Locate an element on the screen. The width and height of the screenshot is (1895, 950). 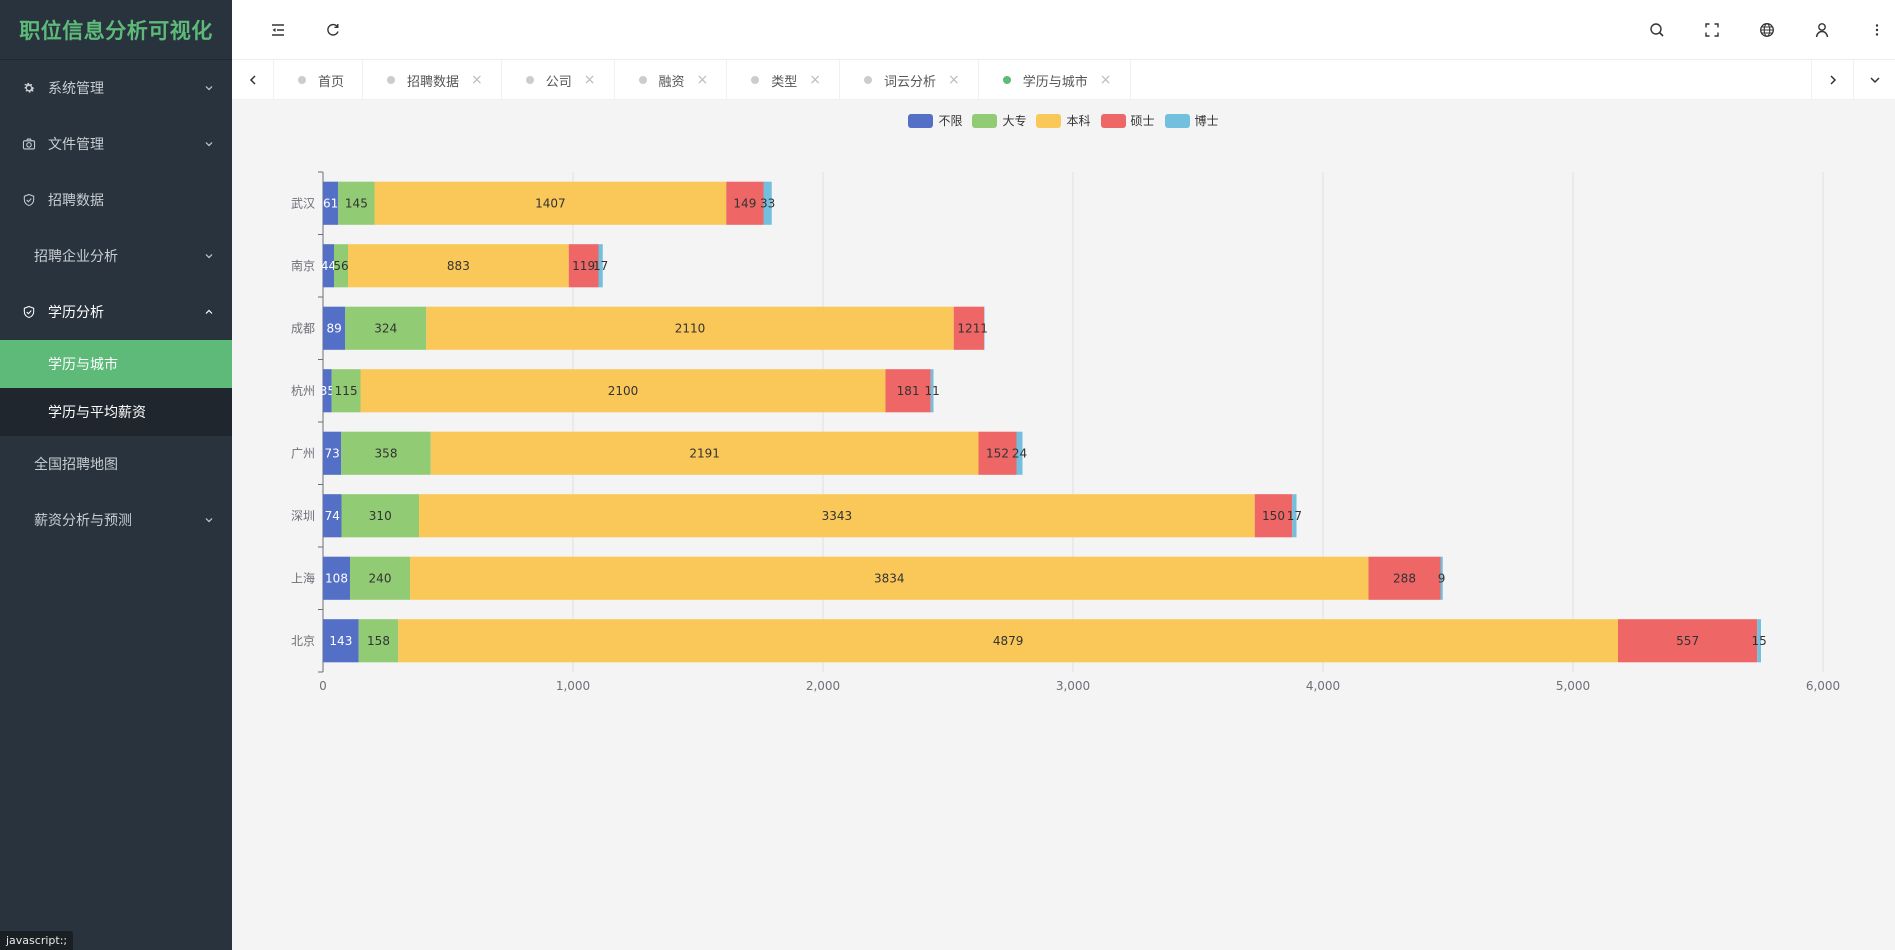
user-button is located at coordinates (1822, 30).